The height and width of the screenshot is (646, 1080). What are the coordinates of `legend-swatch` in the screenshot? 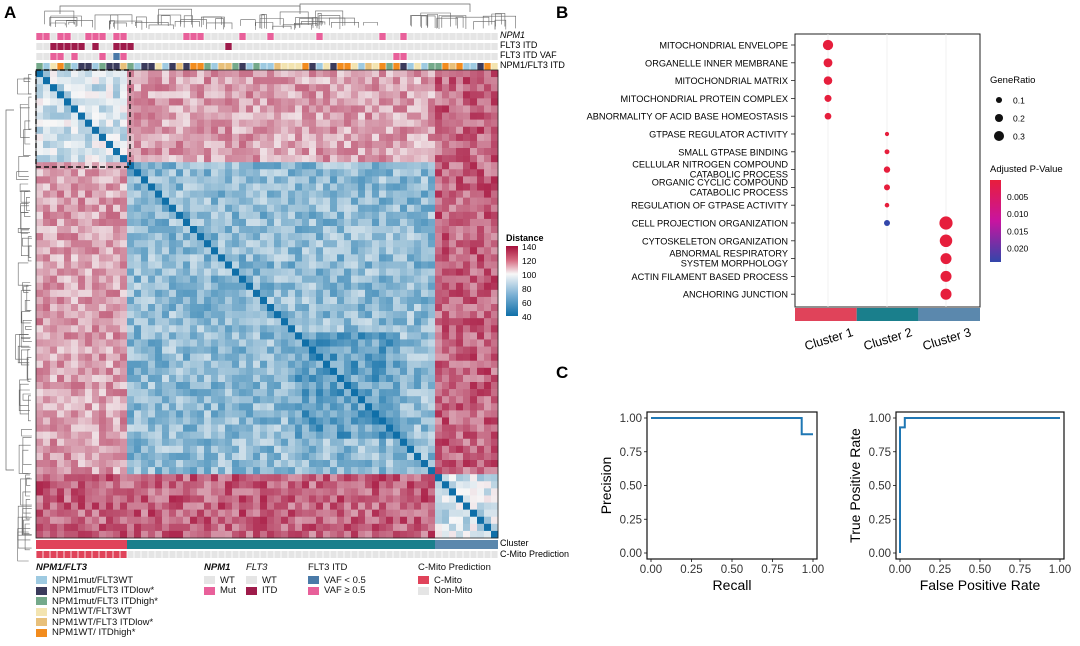 It's located at (209, 590).